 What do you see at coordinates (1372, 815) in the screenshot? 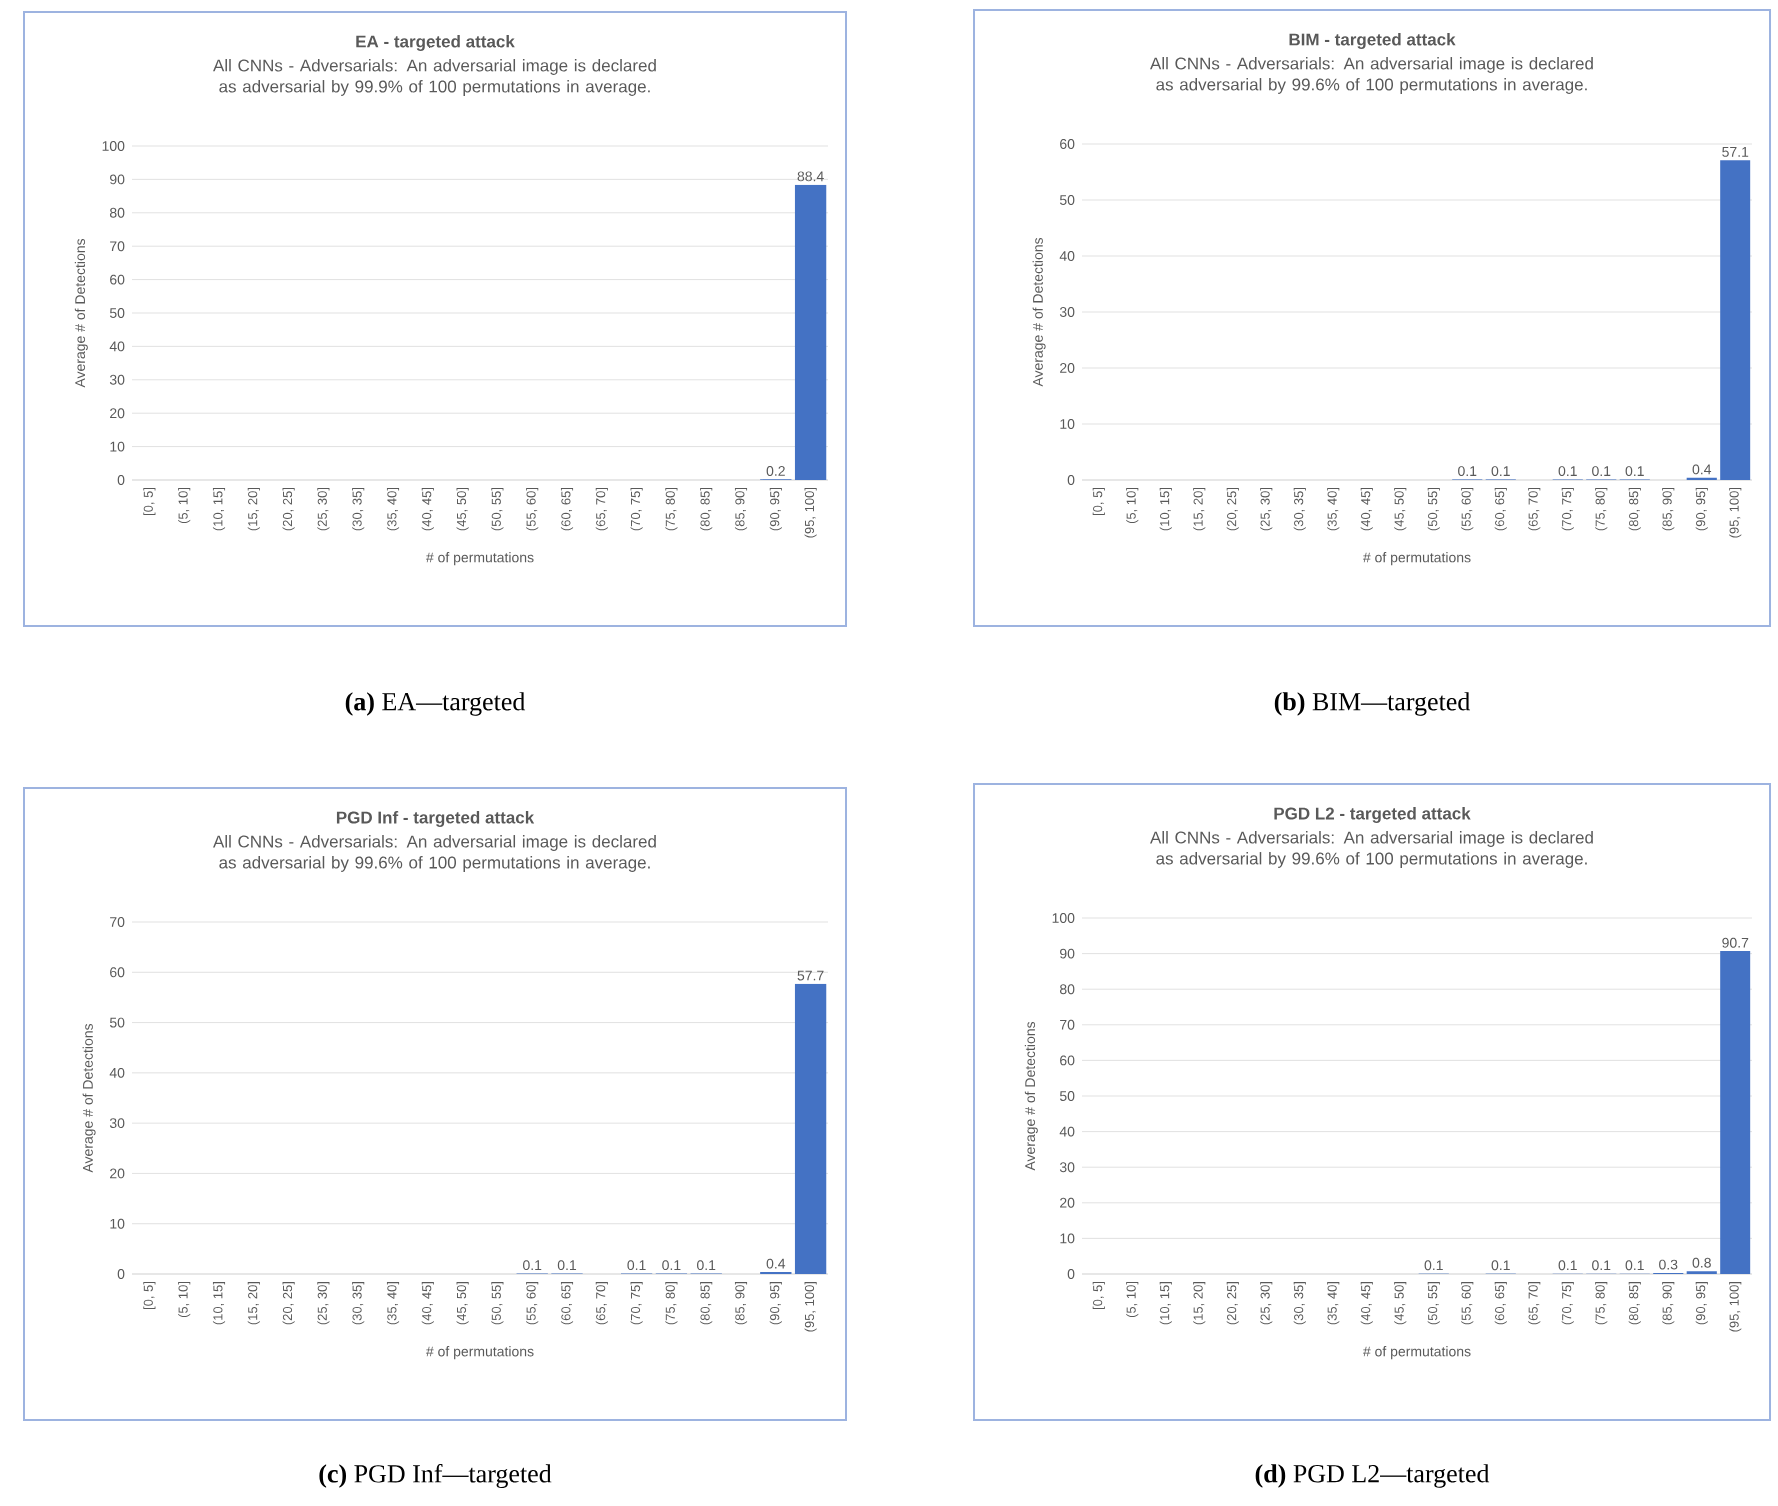
I see `chart-title: PGD L2 - targeted attack` at bounding box center [1372, 815].